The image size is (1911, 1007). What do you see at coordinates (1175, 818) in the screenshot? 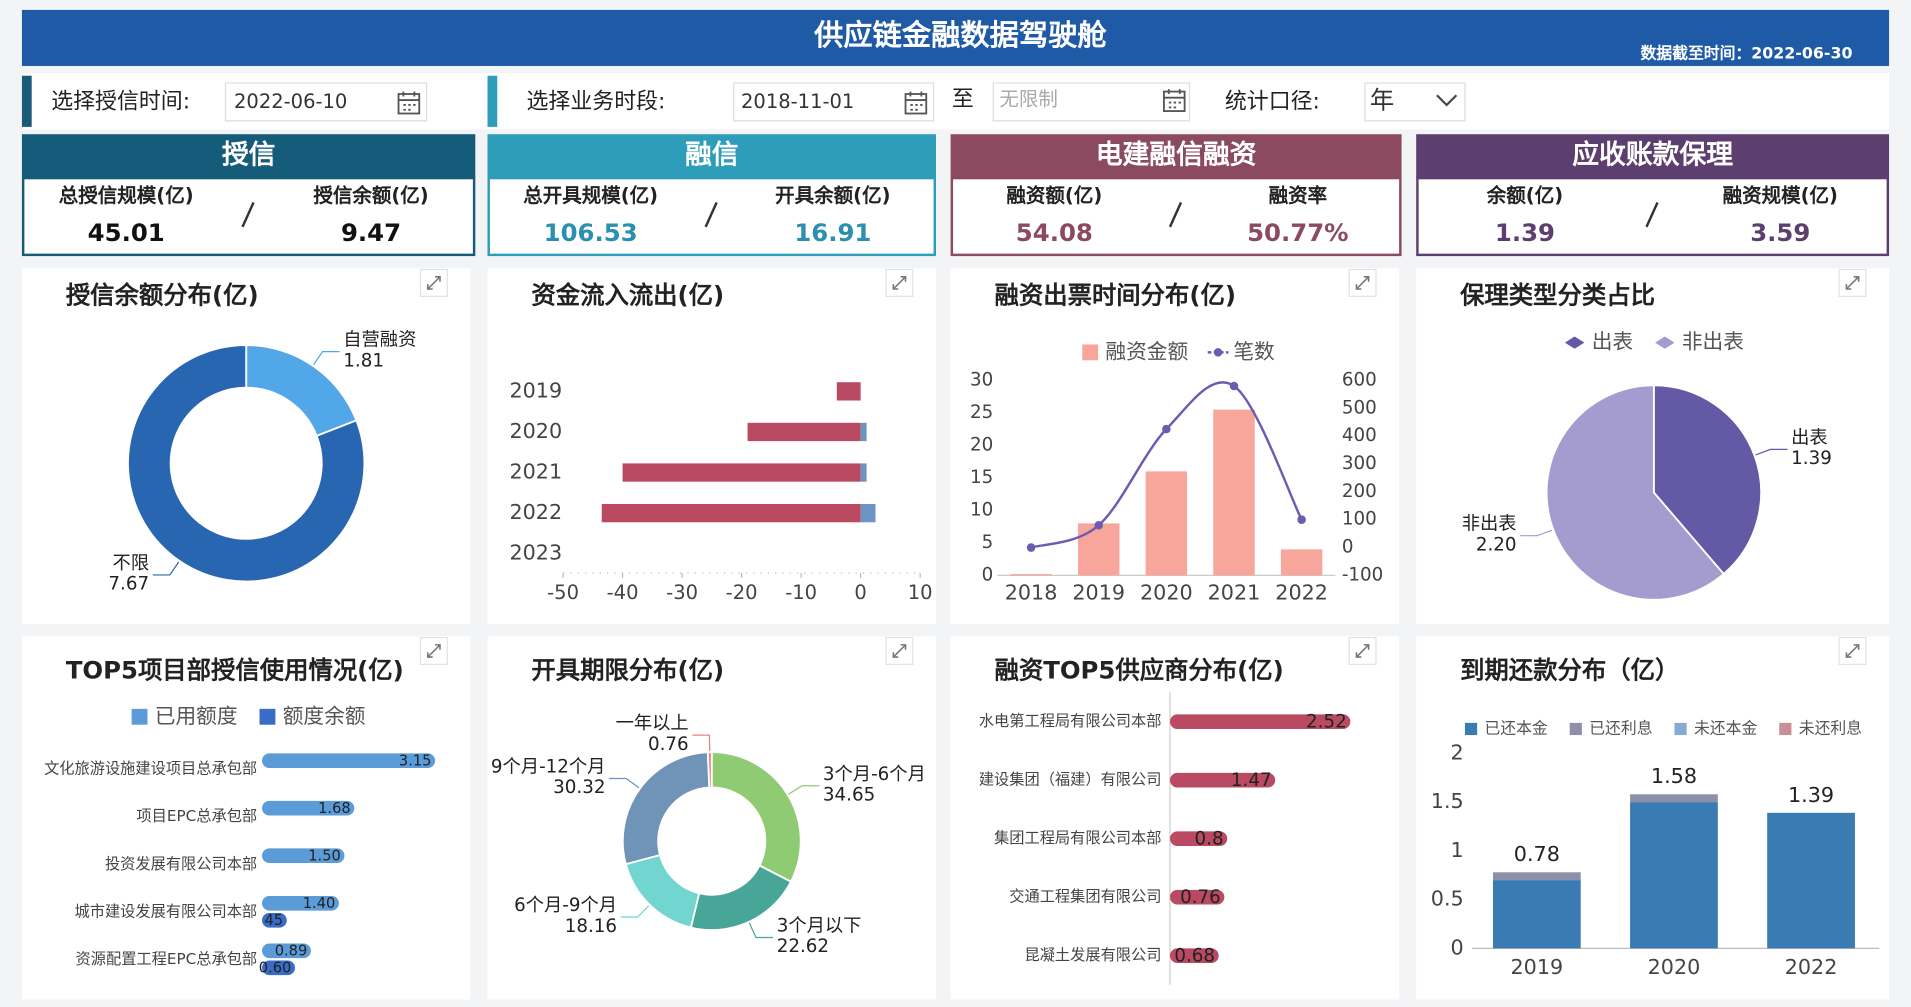
I see `panel` at bounding box center [1175, 818].